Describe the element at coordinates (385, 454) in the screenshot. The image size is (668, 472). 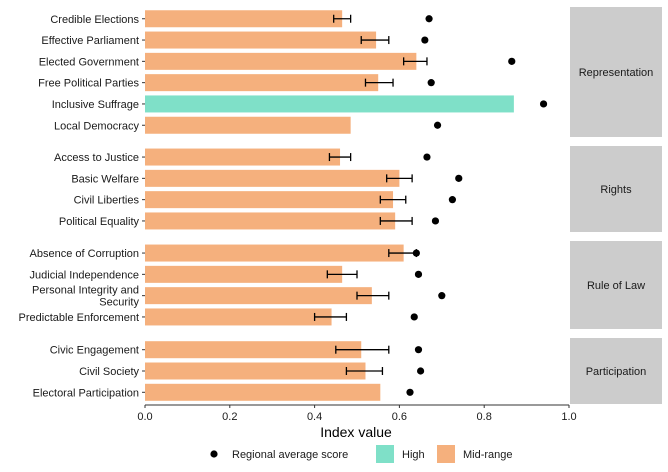
I see `legend-high-swatch` at that location.